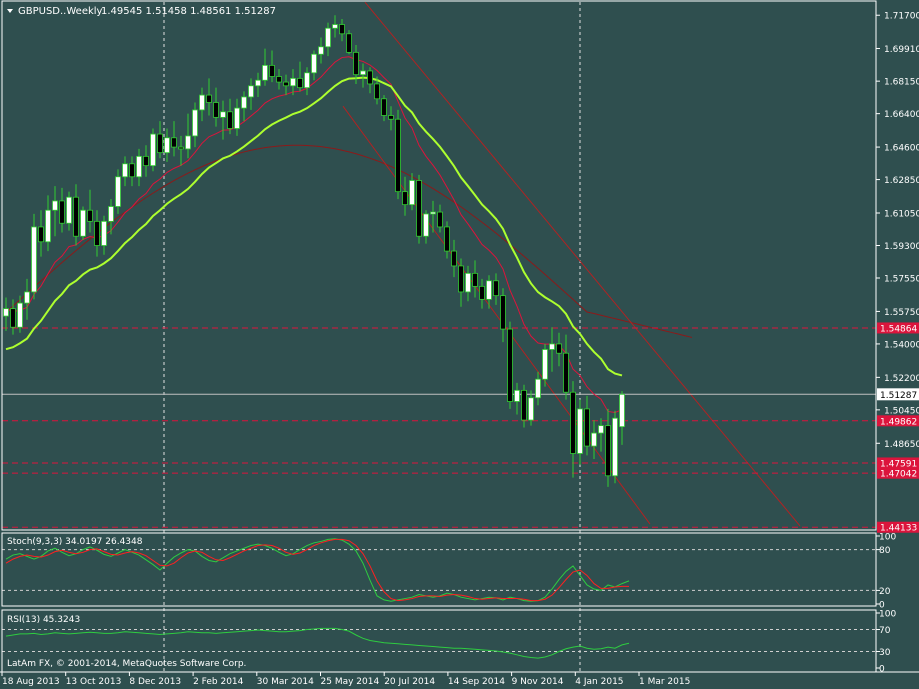 This screenshot has width=919, height=689. I want to click on stochastic-indicator, so click(439, 570).